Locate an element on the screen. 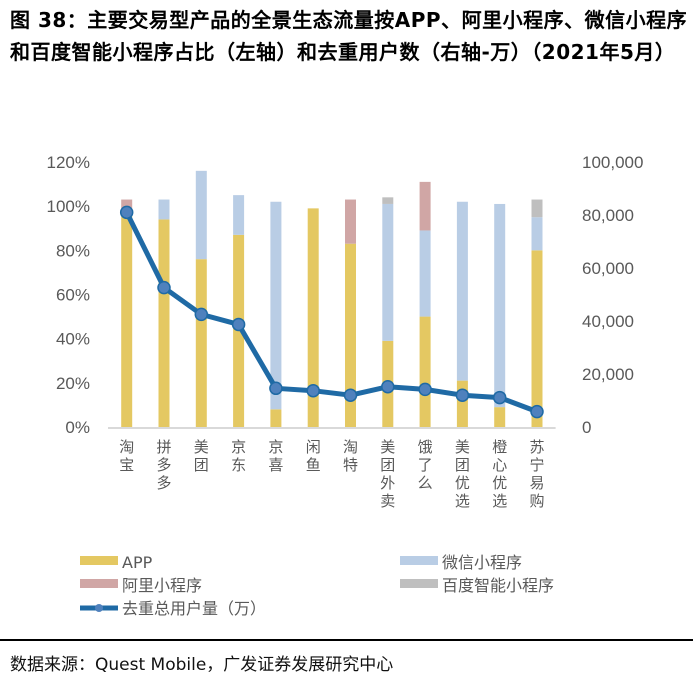  legend-label: 阿里小程序 is located at coordinates (162, 585).